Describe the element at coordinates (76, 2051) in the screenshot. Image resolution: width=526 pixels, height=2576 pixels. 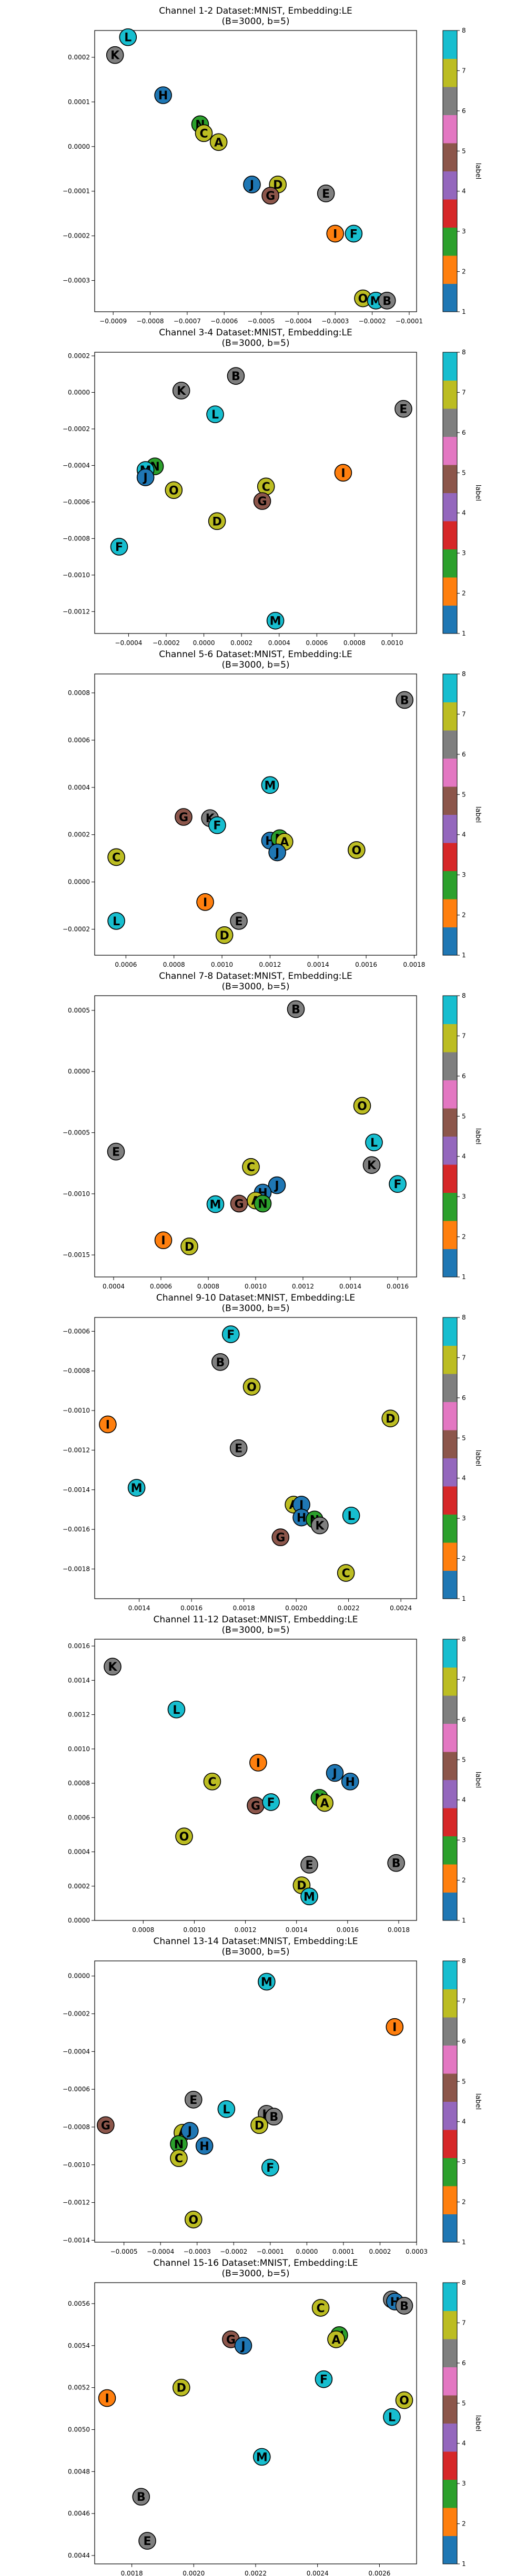
I see `y-tick-label: −0.0004` at that location.